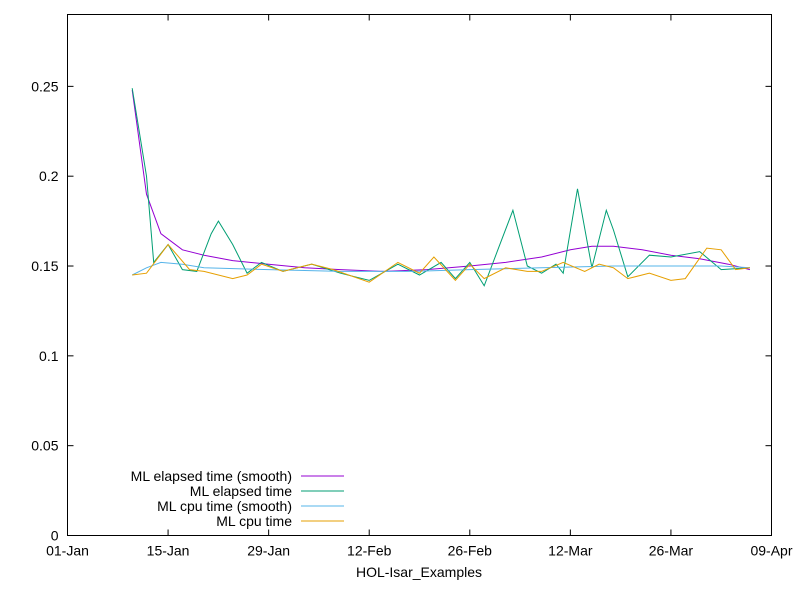 The width and height of the screenshot is (800, 600). What do you see at coordinates (224, 506) in the screenshot?
I see `legend-label: ML cpu time (smooth)` at bounding box center [224, 506].